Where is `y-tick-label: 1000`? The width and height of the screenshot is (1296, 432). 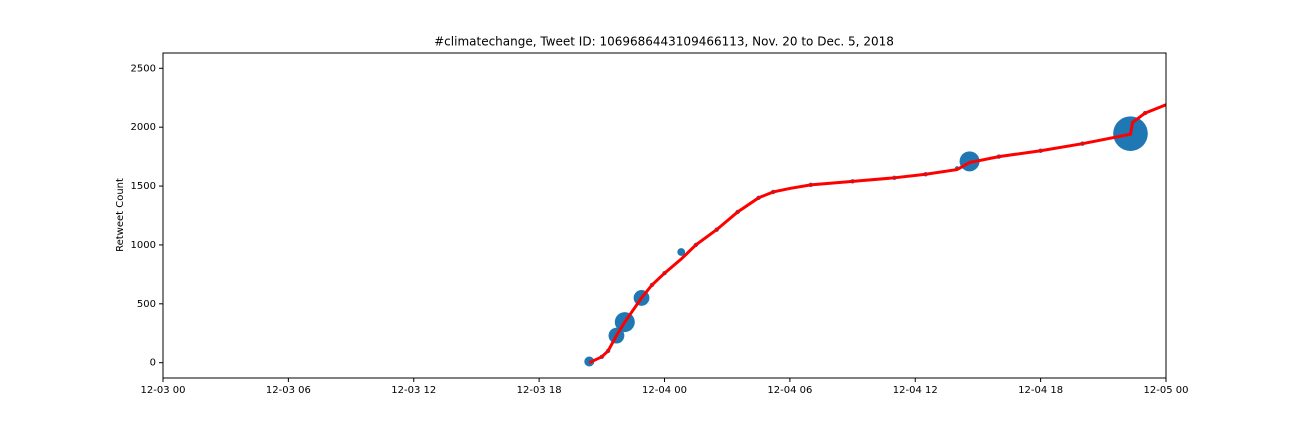
y-tick-label: 1000 is located at coordinates (143, 245).